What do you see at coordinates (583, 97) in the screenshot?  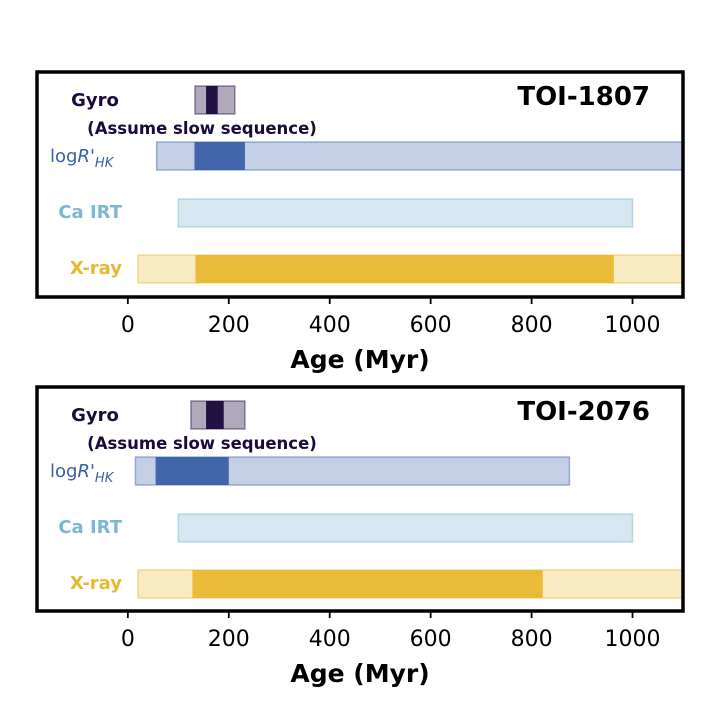 I see `panel-title: TOI-1807` at bounding box center [583, 97].